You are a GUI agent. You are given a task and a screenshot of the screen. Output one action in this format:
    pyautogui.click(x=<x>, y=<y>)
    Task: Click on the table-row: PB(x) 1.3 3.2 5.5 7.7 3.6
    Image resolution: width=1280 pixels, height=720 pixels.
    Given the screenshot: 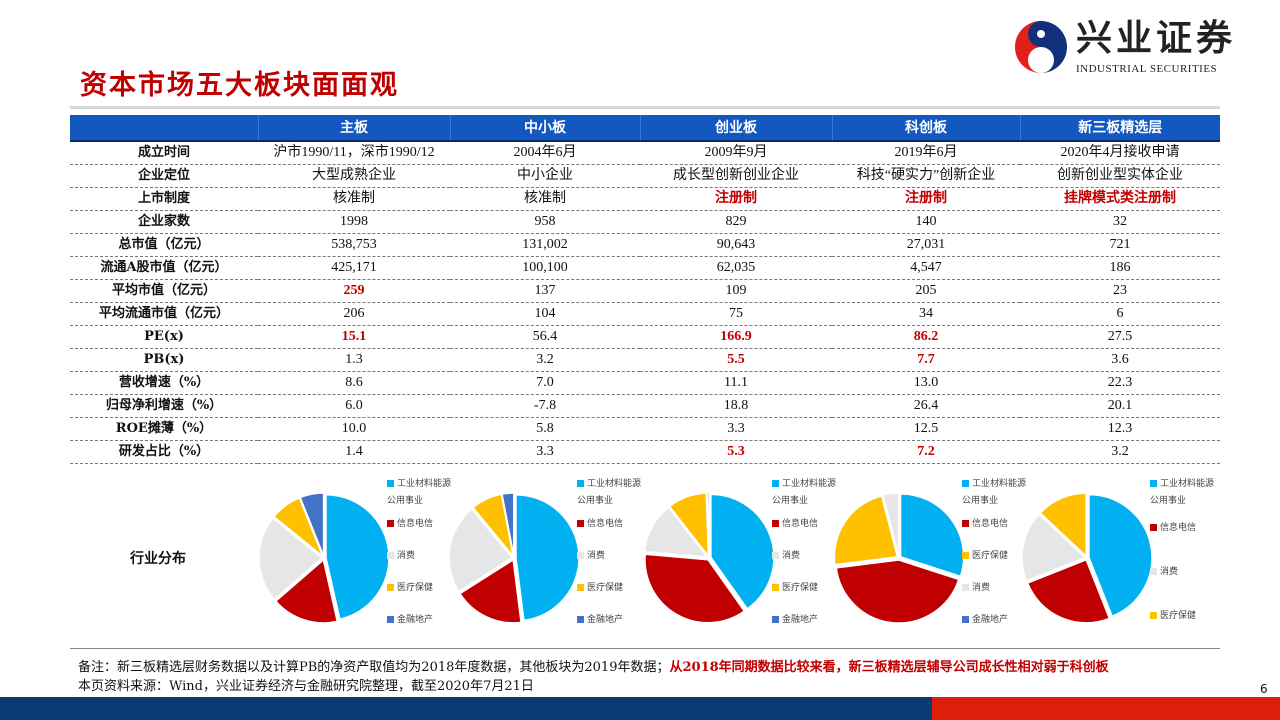 What is the action you would take?
    pyautogui.click(x=645, y=360)
    